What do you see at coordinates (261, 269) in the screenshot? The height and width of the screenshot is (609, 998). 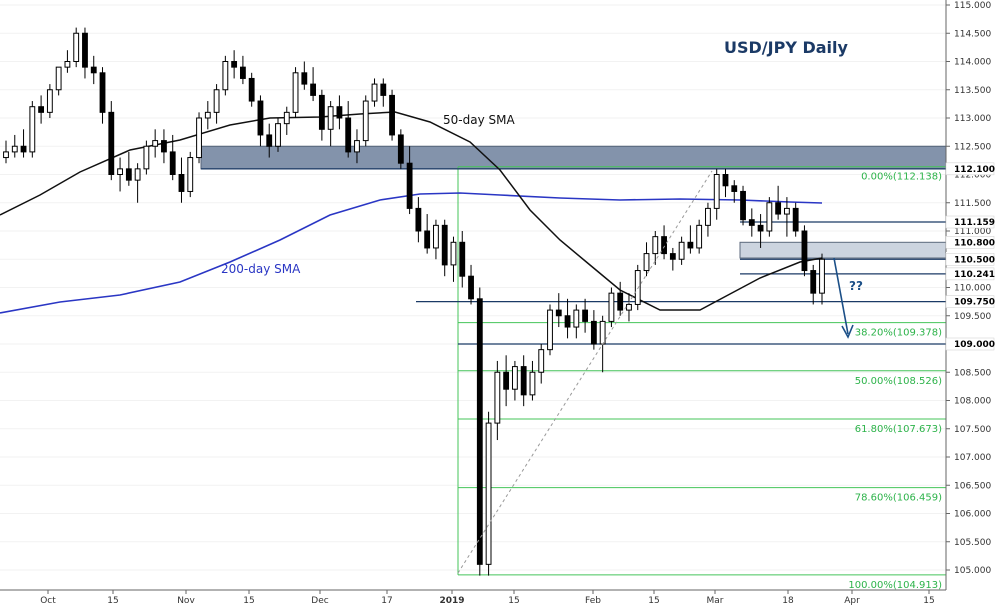 I see `sma-200-label: 200-day SMA` at bounding box center [261, 269].